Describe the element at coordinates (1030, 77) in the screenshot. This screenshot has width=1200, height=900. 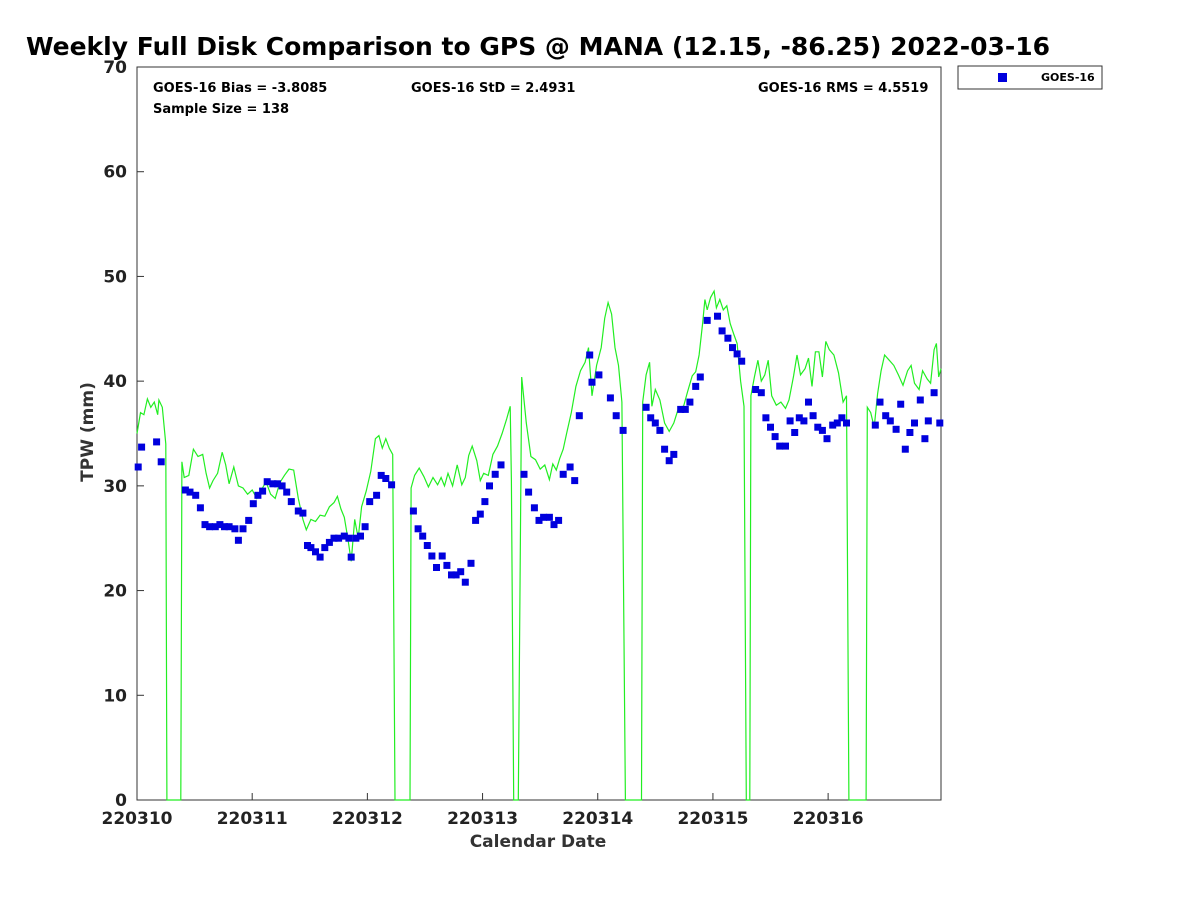
I see `legend-box` at that location.